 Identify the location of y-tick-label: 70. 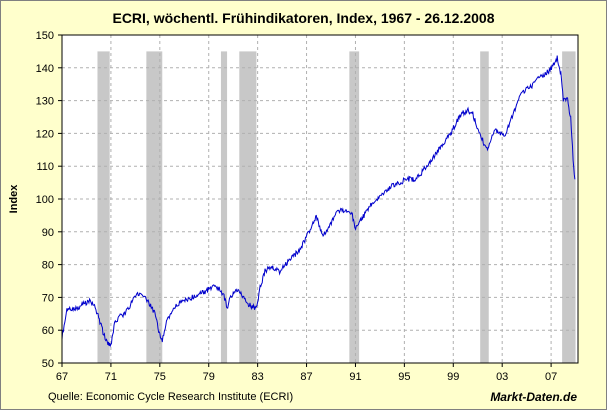
(48, 298).